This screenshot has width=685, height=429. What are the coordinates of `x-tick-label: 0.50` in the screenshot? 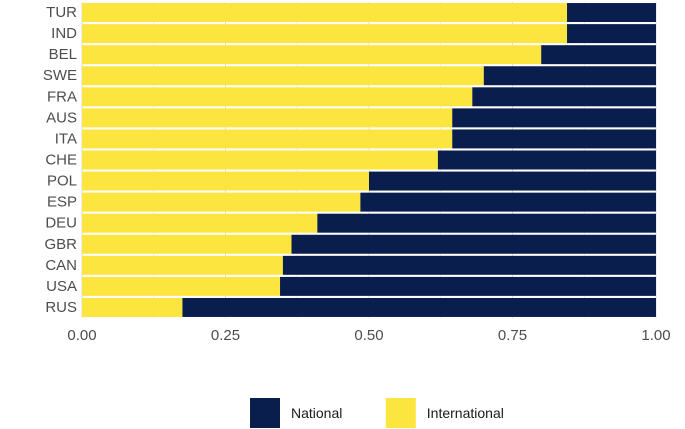 It's located at (368, 335).